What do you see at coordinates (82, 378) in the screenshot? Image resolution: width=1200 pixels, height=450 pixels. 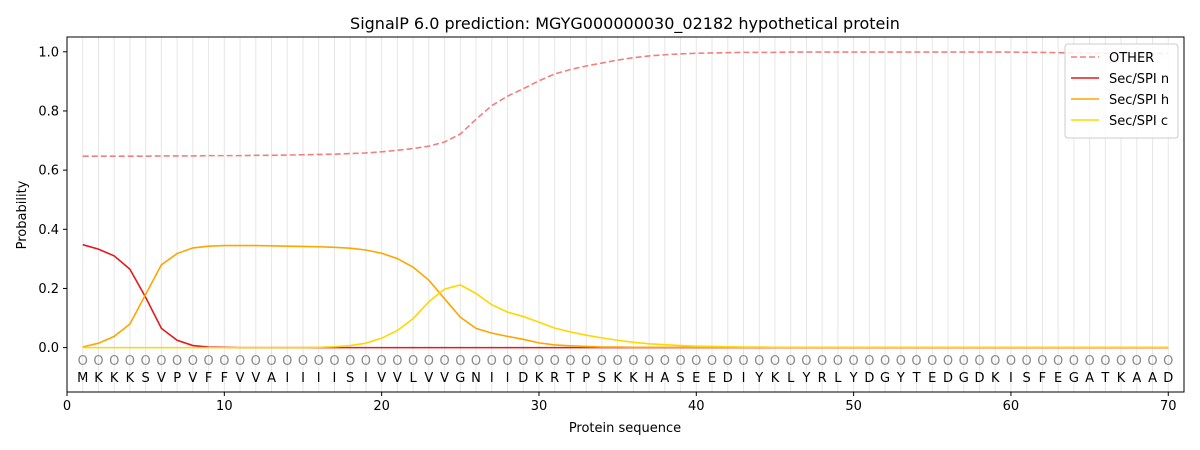 I see `residue-label: M` at bounding box center [82, 378].